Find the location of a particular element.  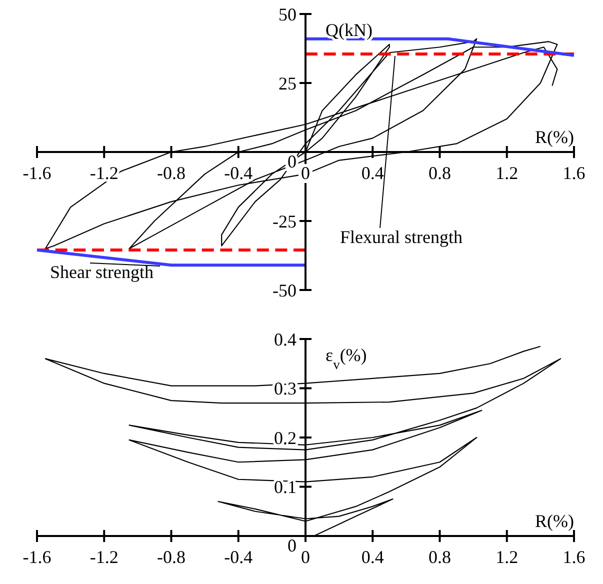

y-tick-label: 25 is located at coordinates (287, 83).